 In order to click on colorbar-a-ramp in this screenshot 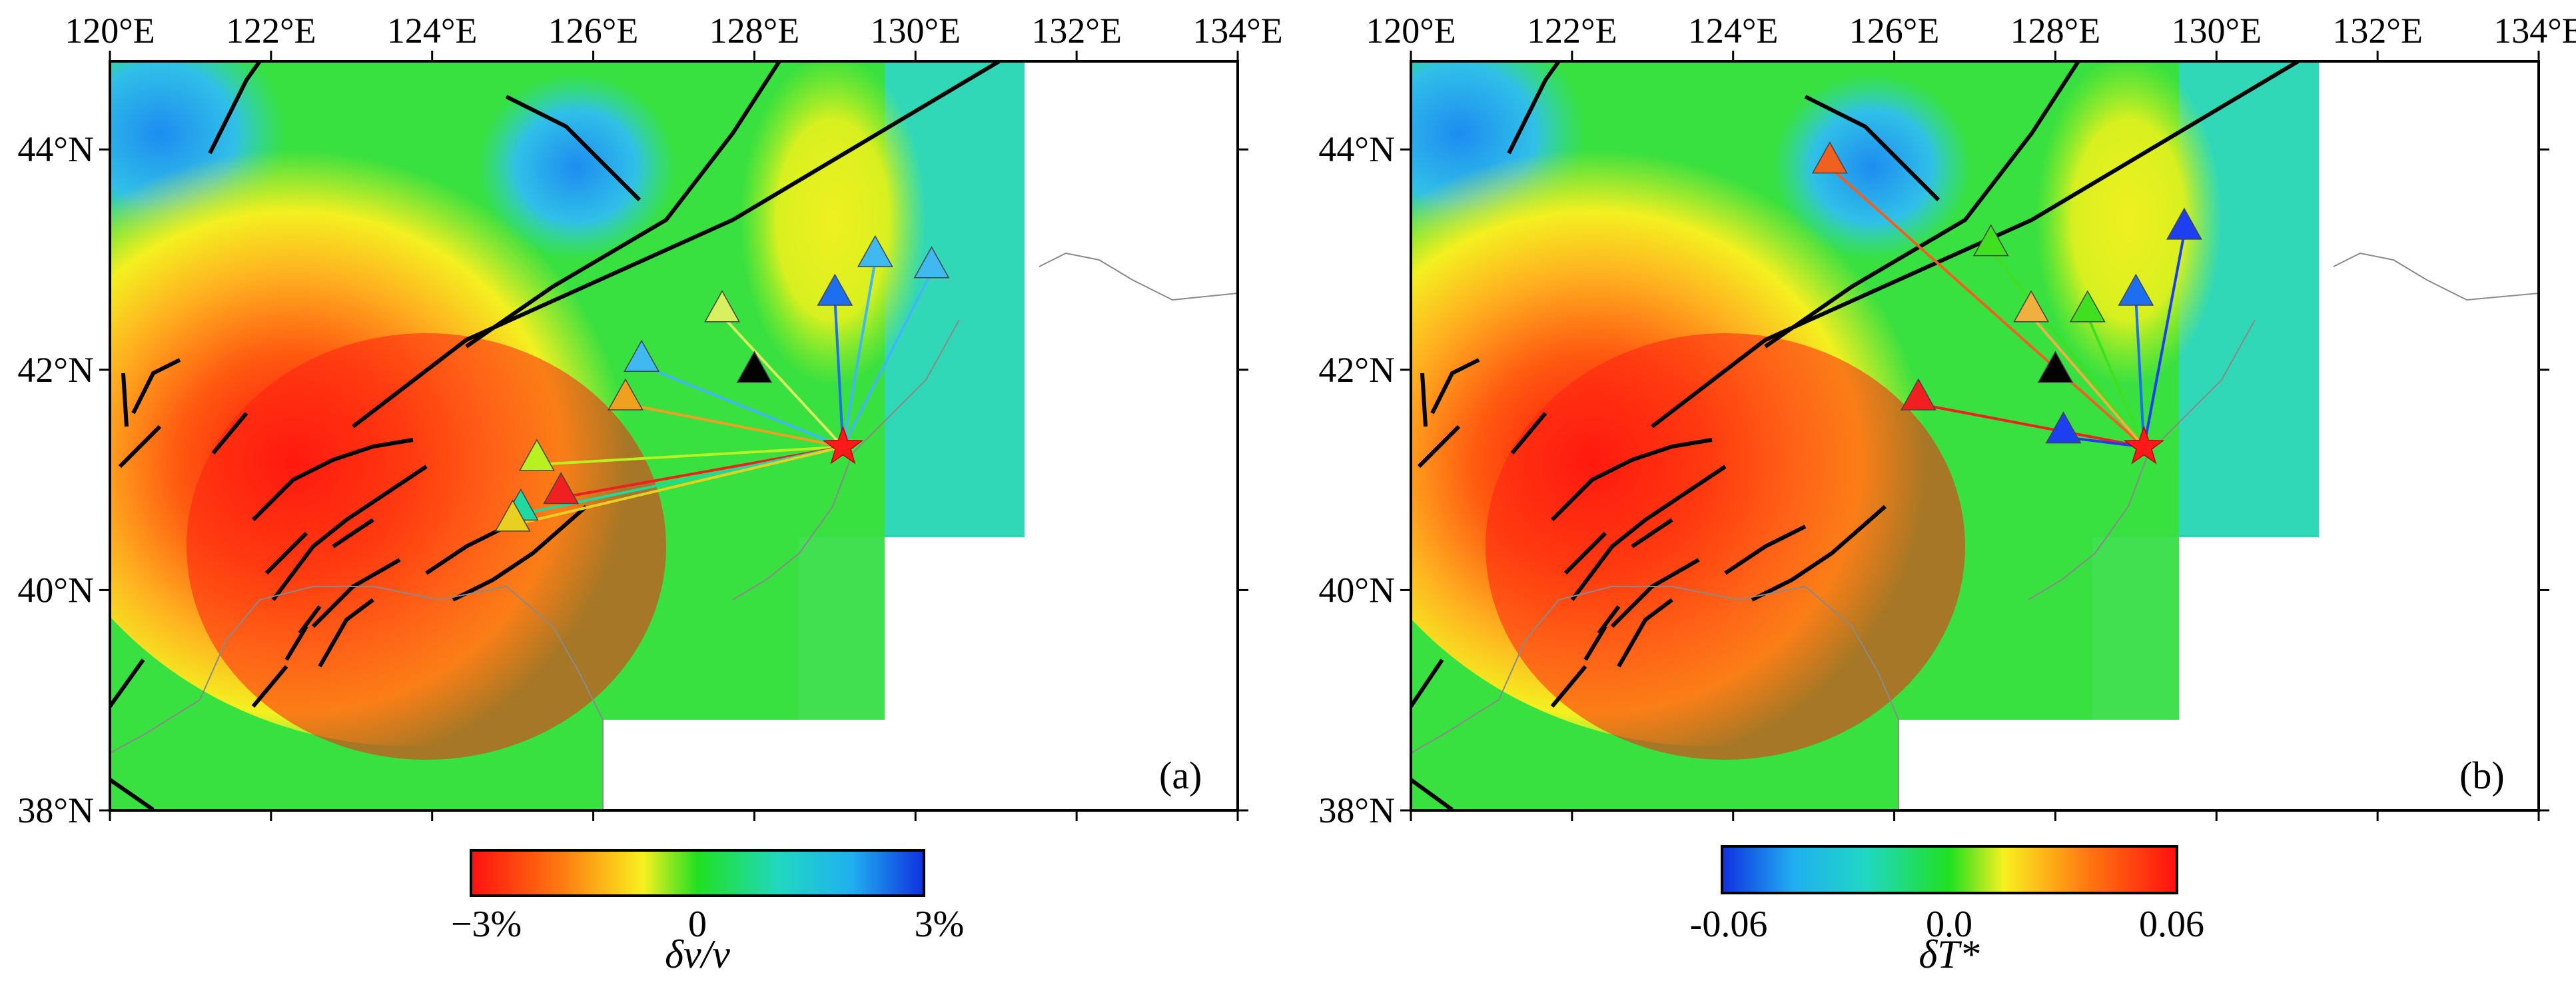, I will do `click(698, 873)`.